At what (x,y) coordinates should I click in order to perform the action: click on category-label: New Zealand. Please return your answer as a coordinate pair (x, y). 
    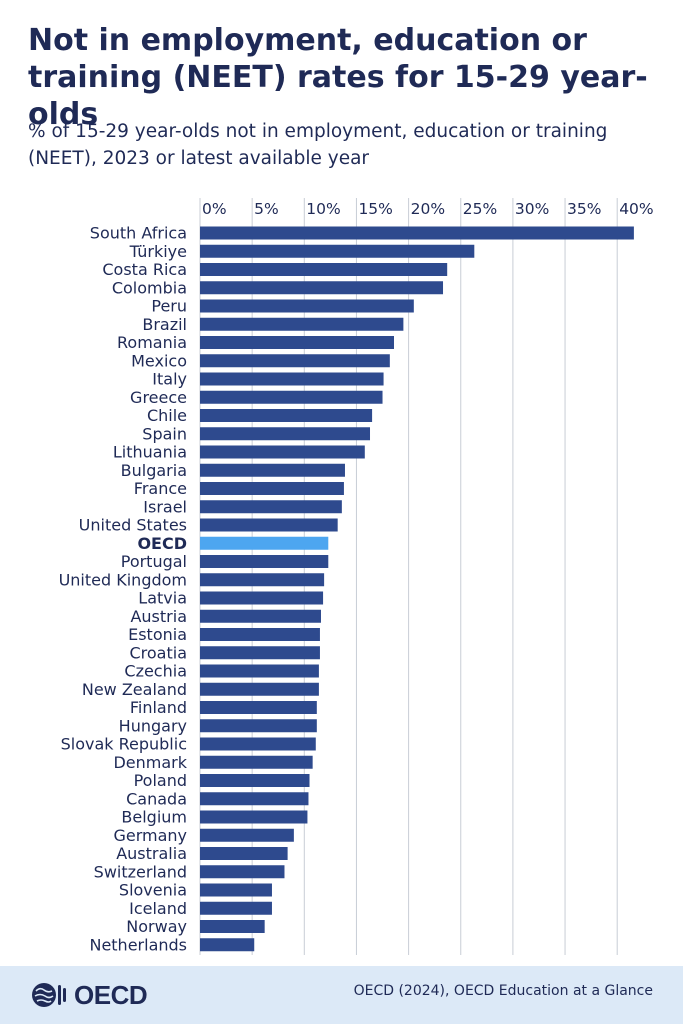
    Looking at the image, I should click on (134, 689).